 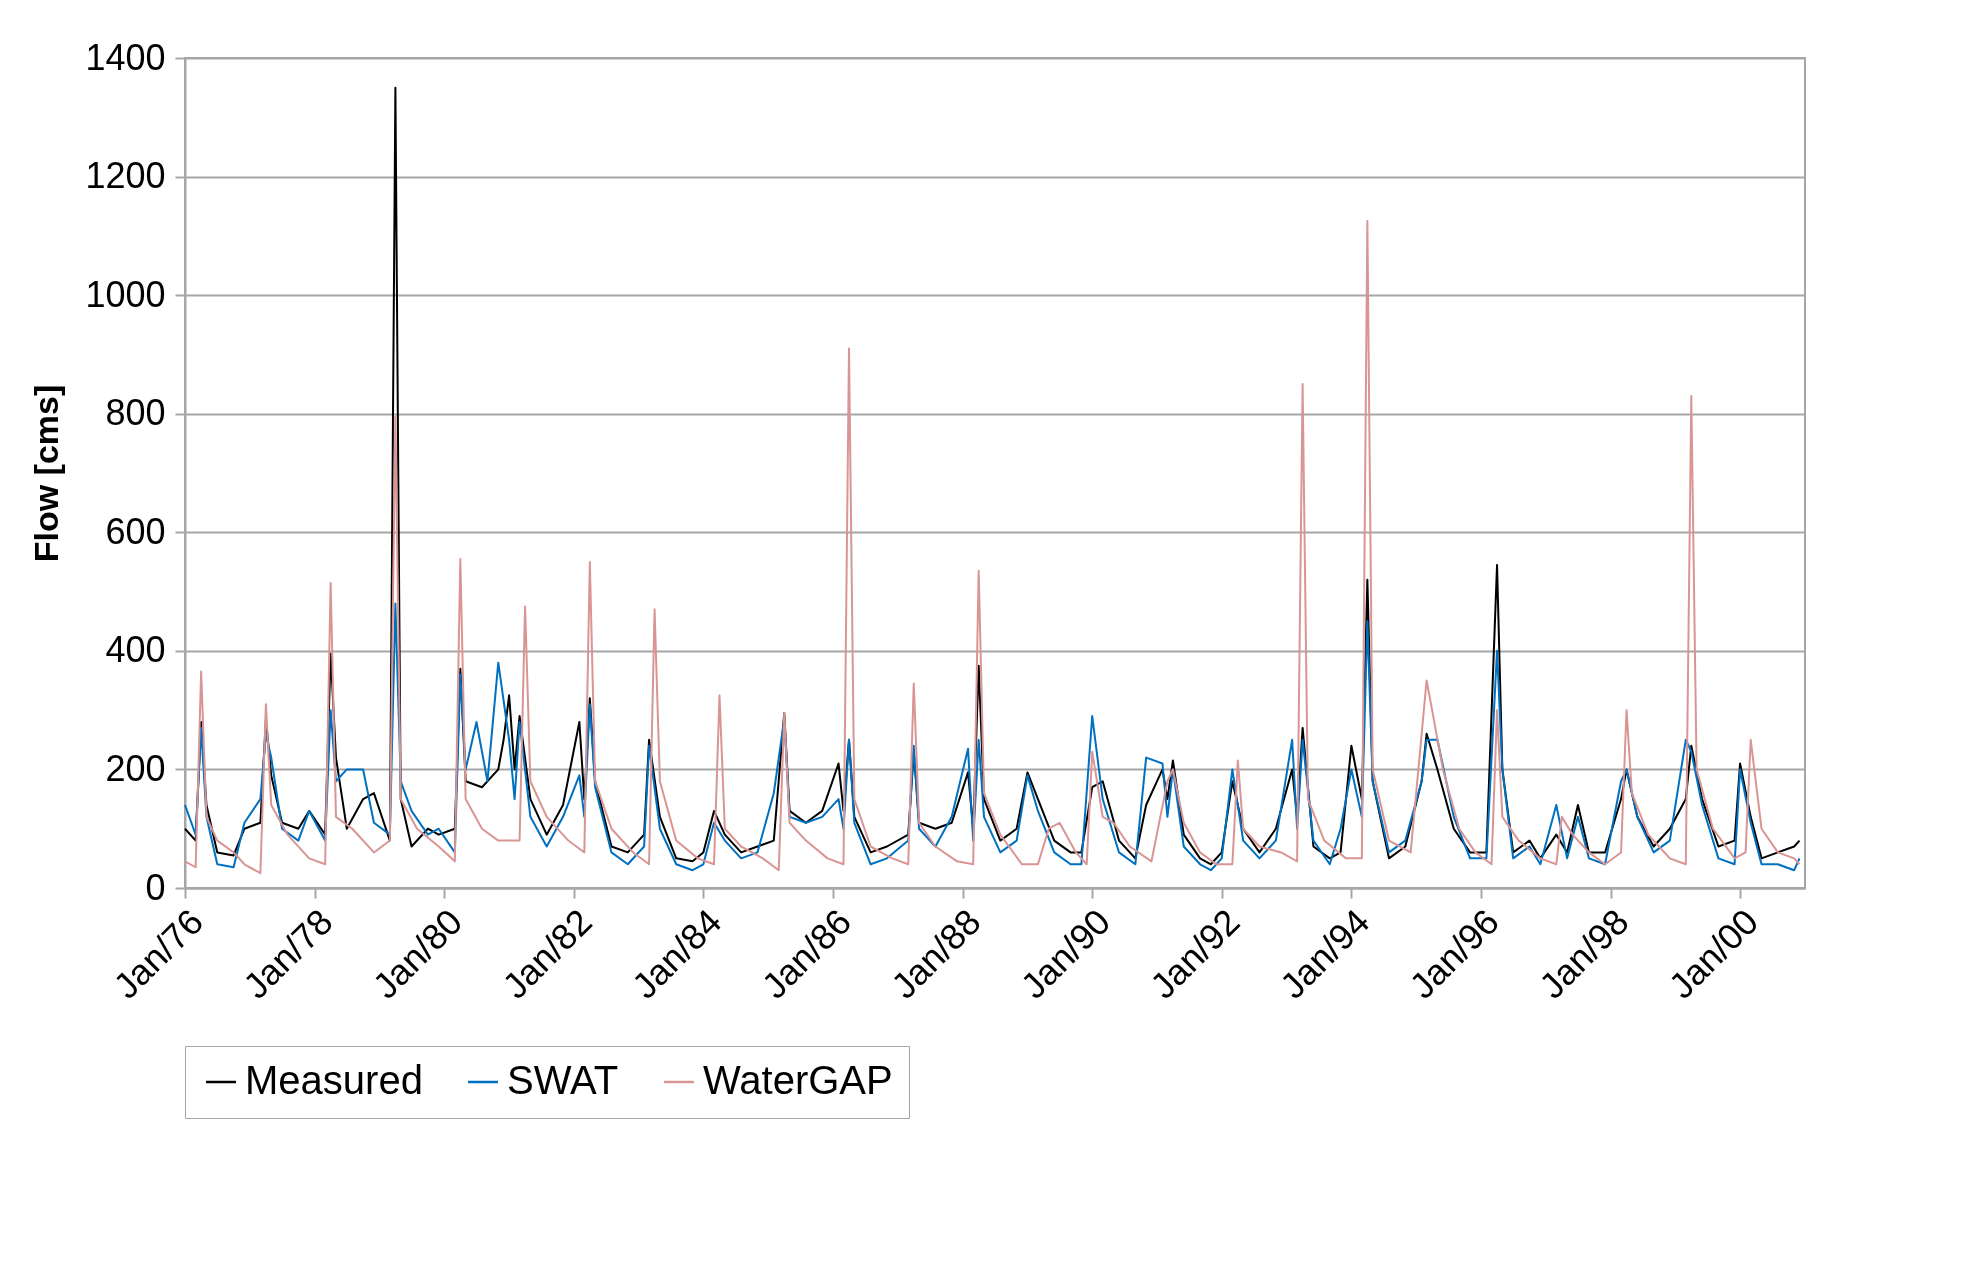 I want to click on y-tick-label: 1400, so click(x=125, y=57).